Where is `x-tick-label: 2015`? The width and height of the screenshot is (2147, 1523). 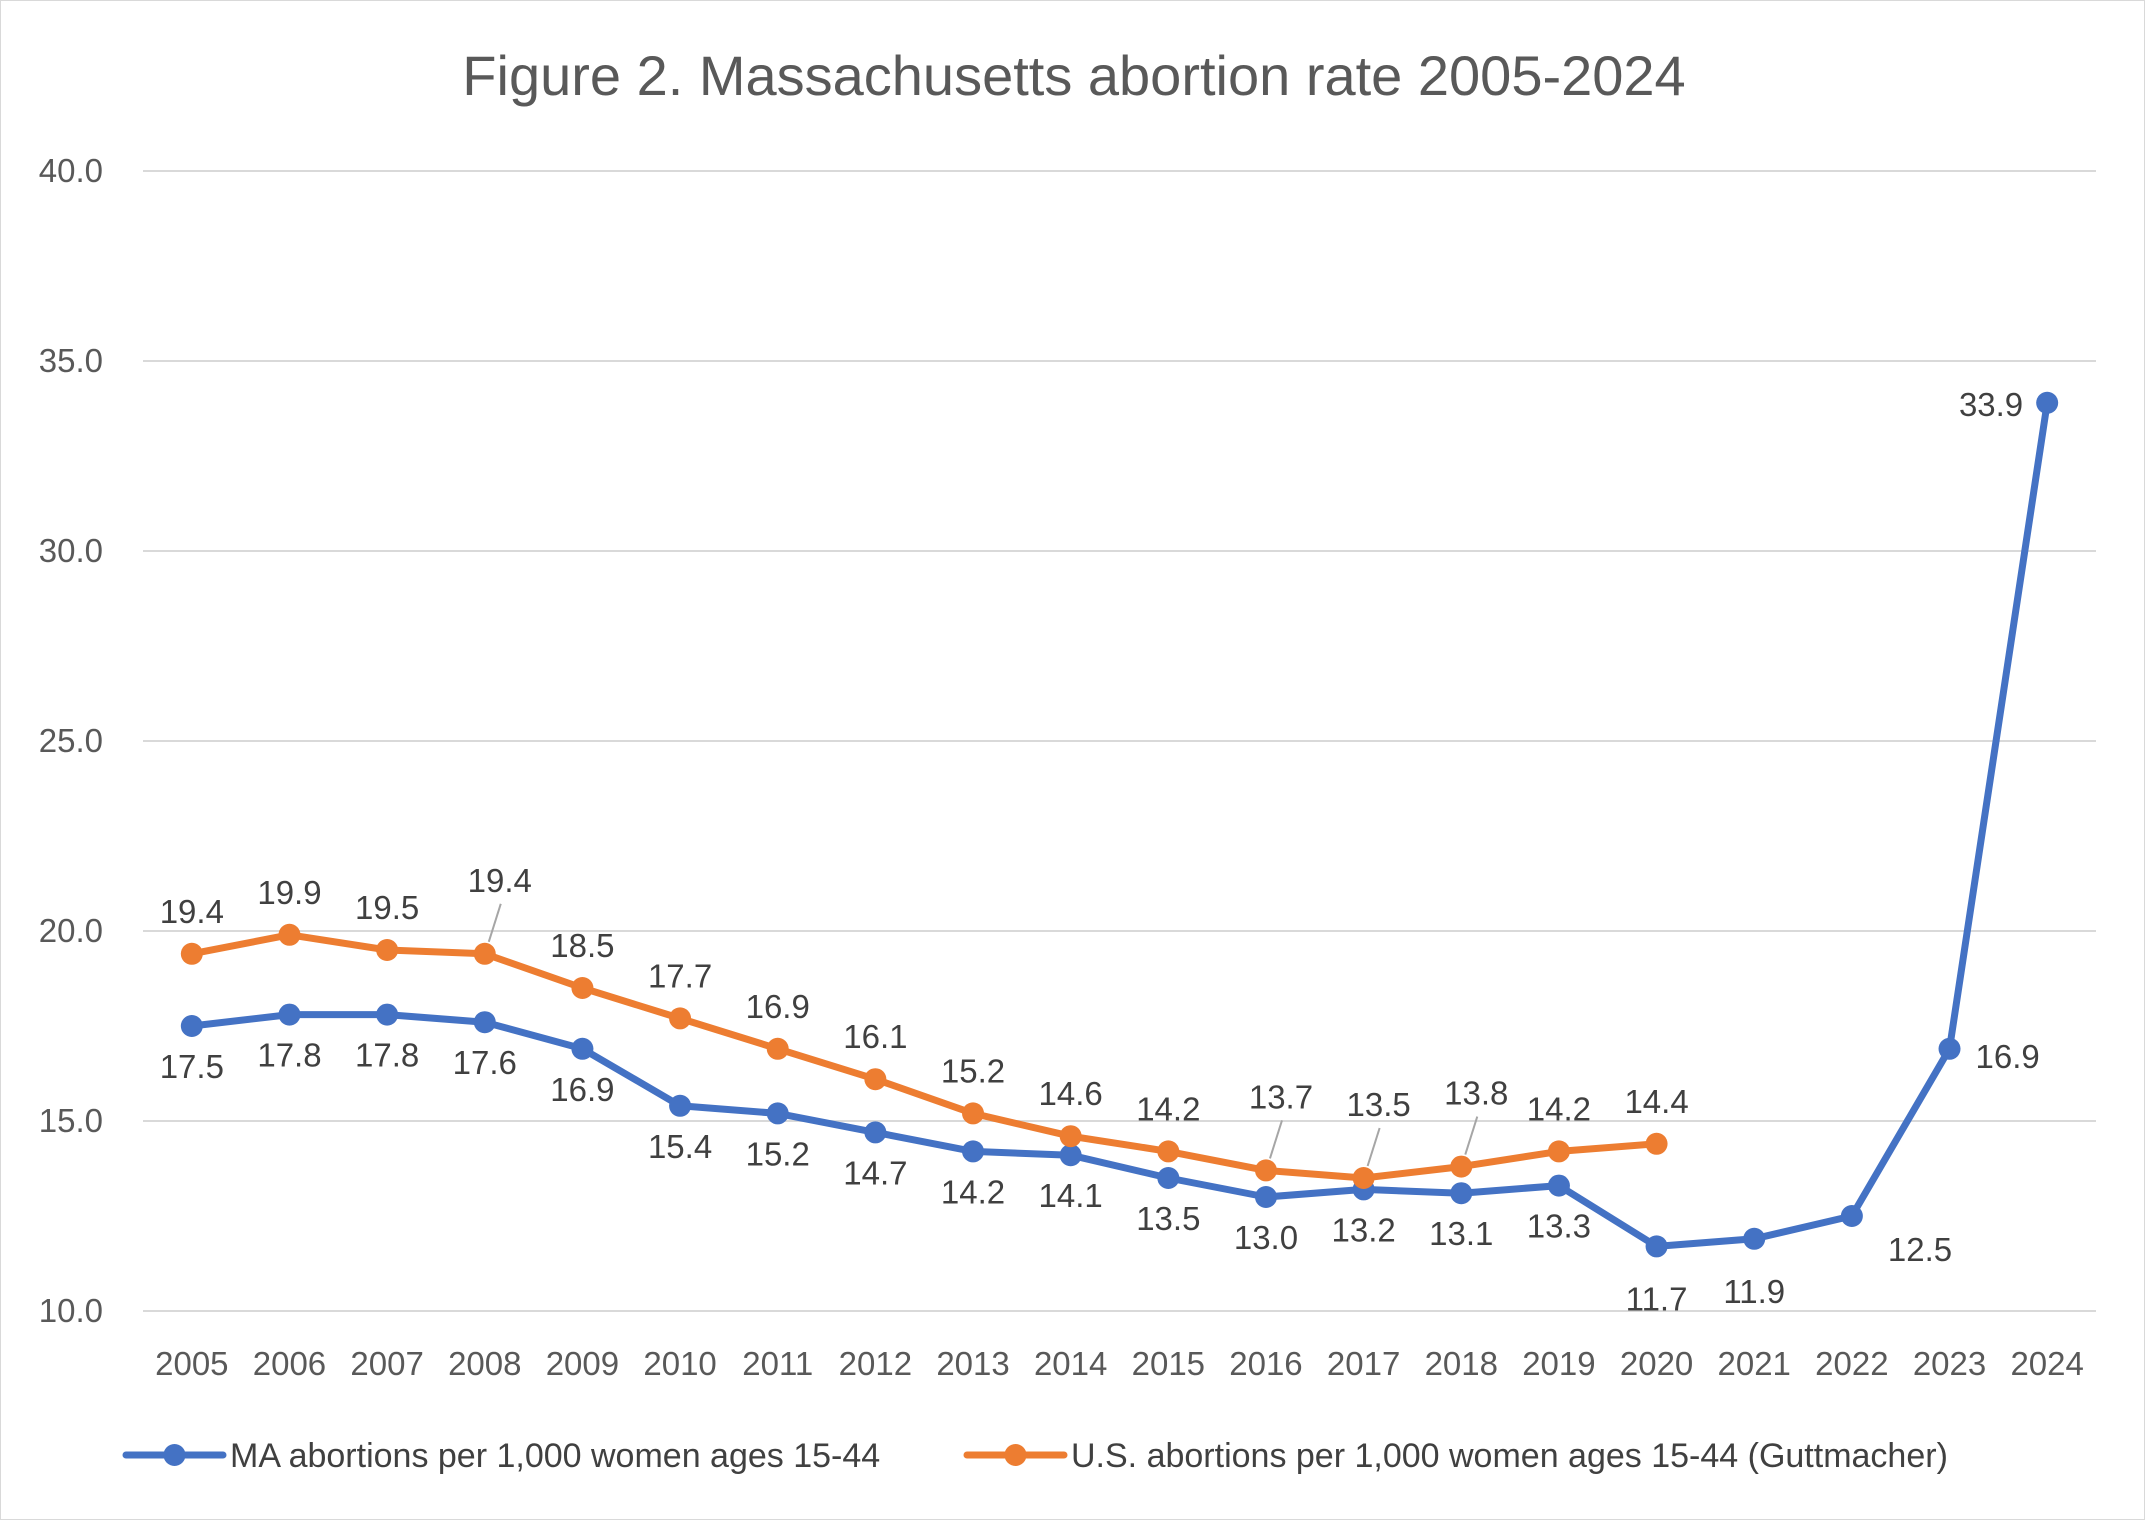
x-tick-label: 2015 is located at coordinates (1168, 1363).